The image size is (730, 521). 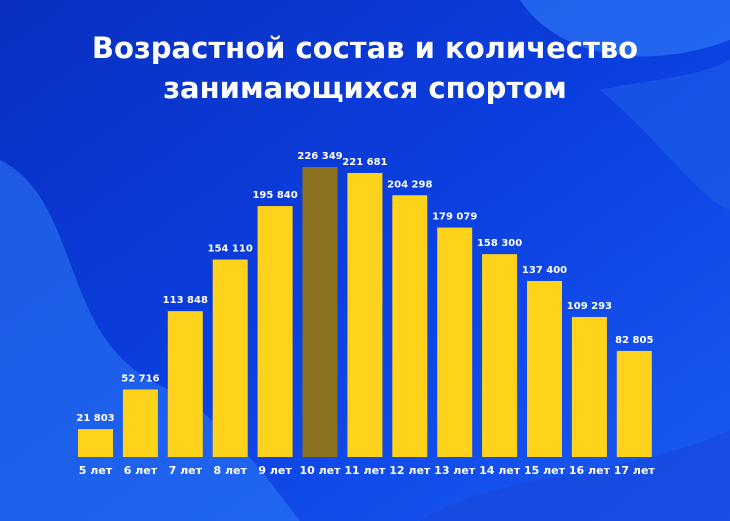 I want to click on value-label: 137 400, so click(x=544, y=270).